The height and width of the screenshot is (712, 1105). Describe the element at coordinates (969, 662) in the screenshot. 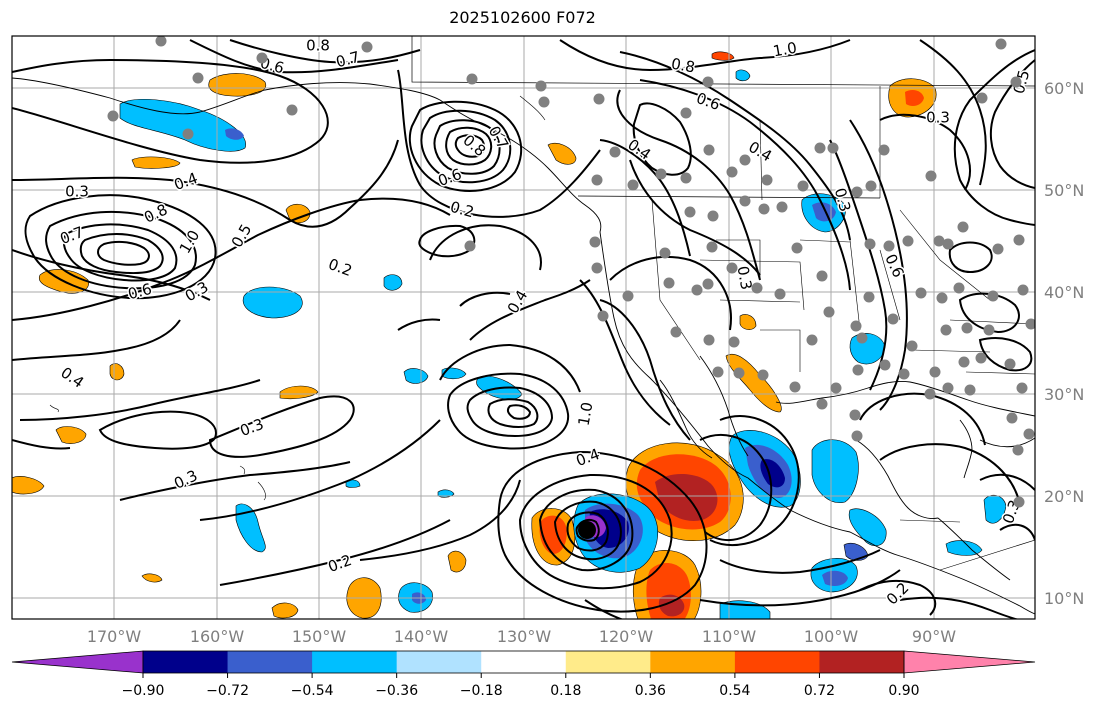

I see `colorbar-extend-high` at that location.